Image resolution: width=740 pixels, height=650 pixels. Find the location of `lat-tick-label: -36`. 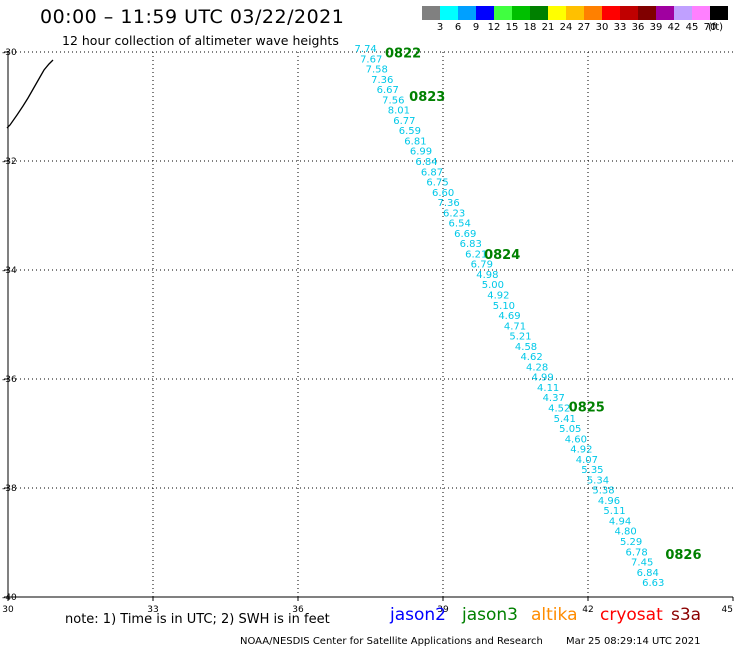

lat-tick-label: -36 is located at coordinates (9, 380).